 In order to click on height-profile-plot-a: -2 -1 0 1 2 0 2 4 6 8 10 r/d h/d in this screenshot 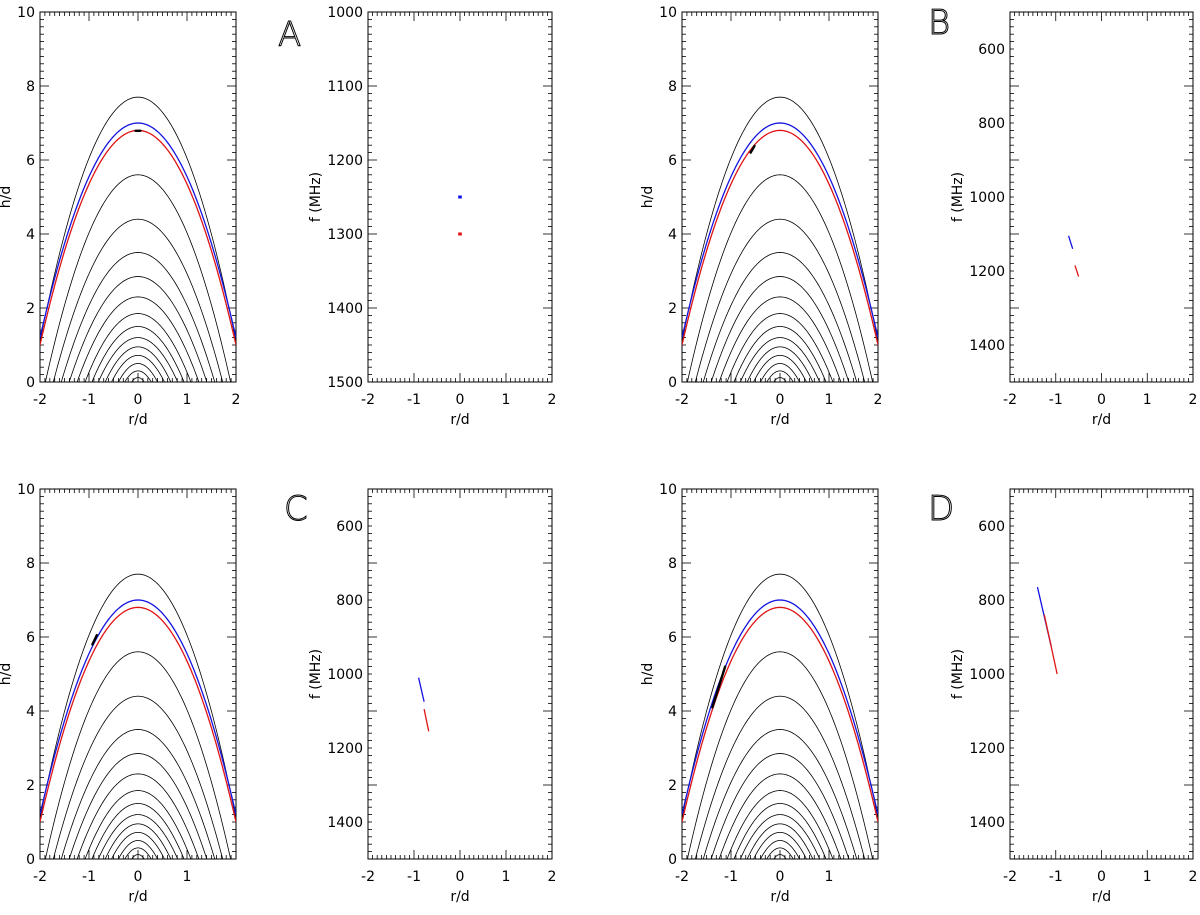, I will do `click(120, 216)`.